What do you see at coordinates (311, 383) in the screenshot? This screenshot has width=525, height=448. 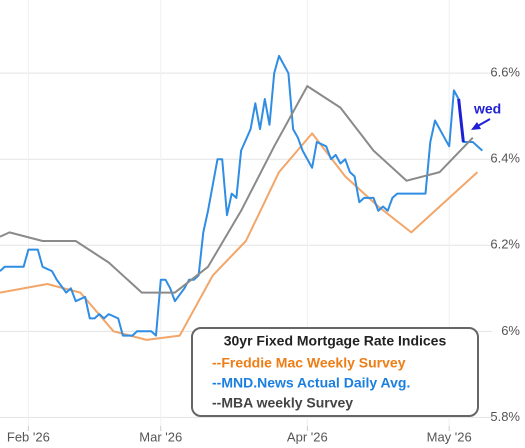 I see `legend-entry: --MND.News Actual Daily Avg.` at bounding box center [311, 383].